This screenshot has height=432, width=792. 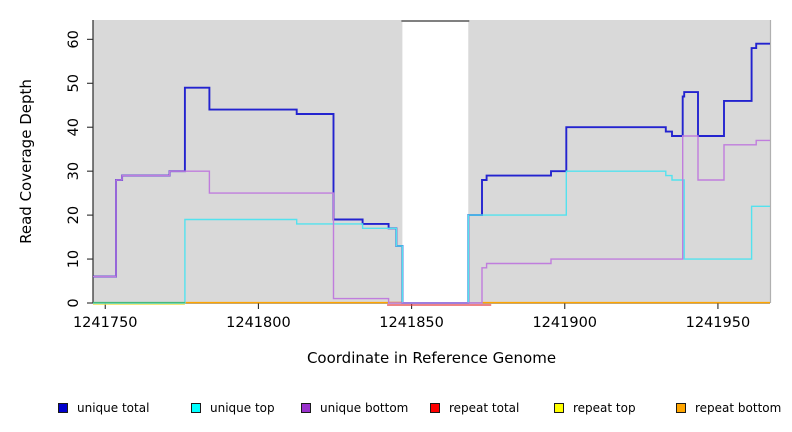 What do you see at coordinates (74, 215) in the screenshot?
I see `y-tick-label: 20` at bounding box center [74, 215].